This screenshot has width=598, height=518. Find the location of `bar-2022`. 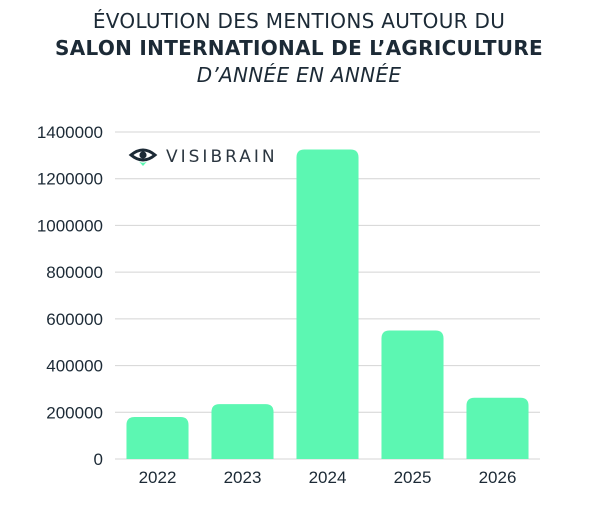

bar-2022 is located at coordinates (157, 437).